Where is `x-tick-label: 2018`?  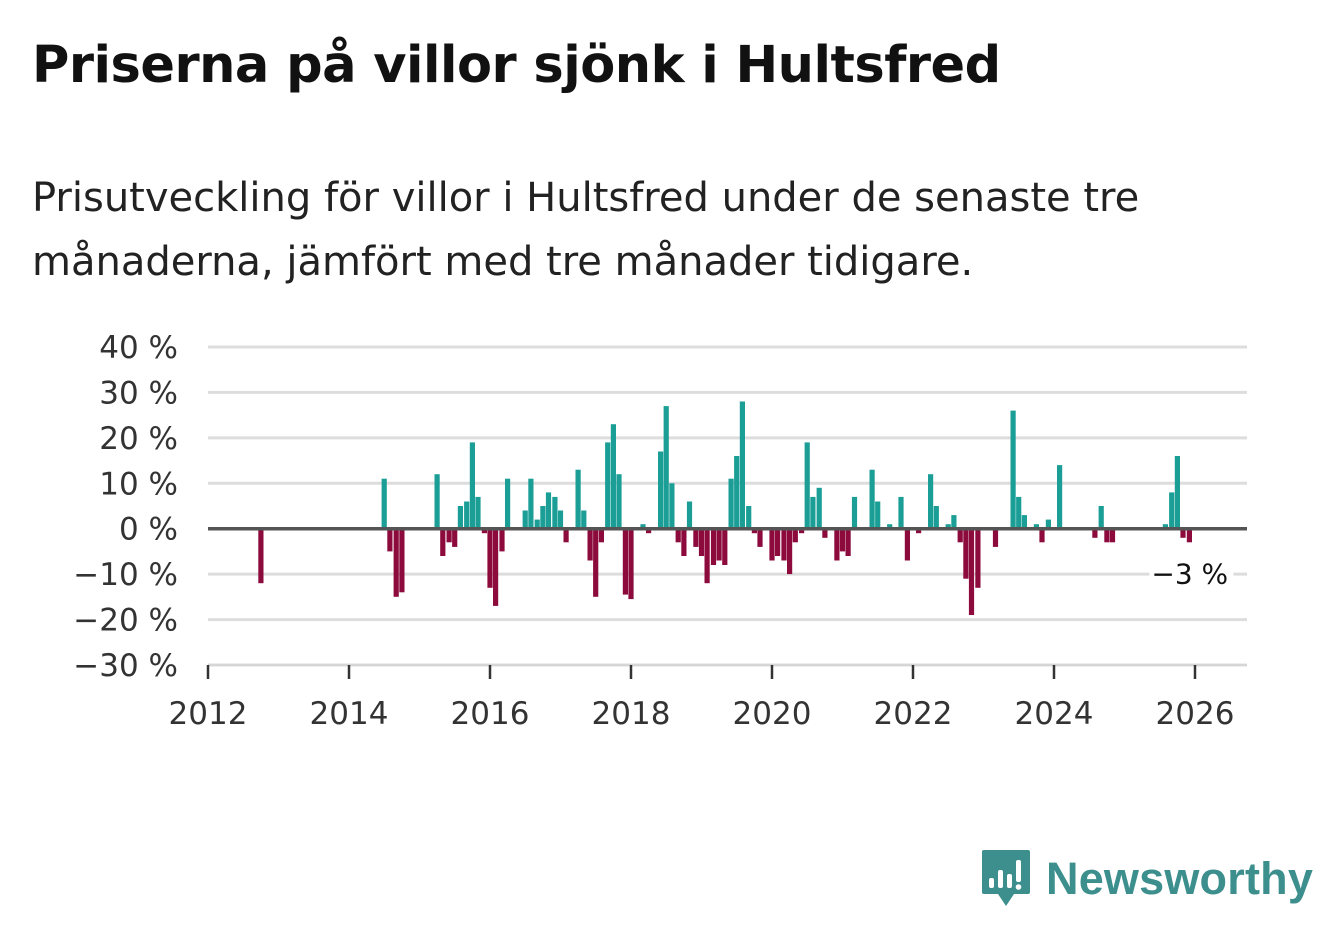 x-tick-label: 2018 is located at coordinates (631, 714).